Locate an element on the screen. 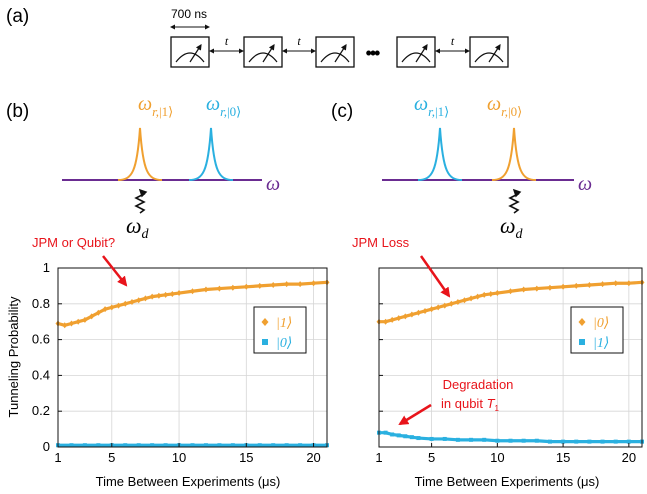  annotation-b: JPM or Qubit? is located at coordinates (73, 242).